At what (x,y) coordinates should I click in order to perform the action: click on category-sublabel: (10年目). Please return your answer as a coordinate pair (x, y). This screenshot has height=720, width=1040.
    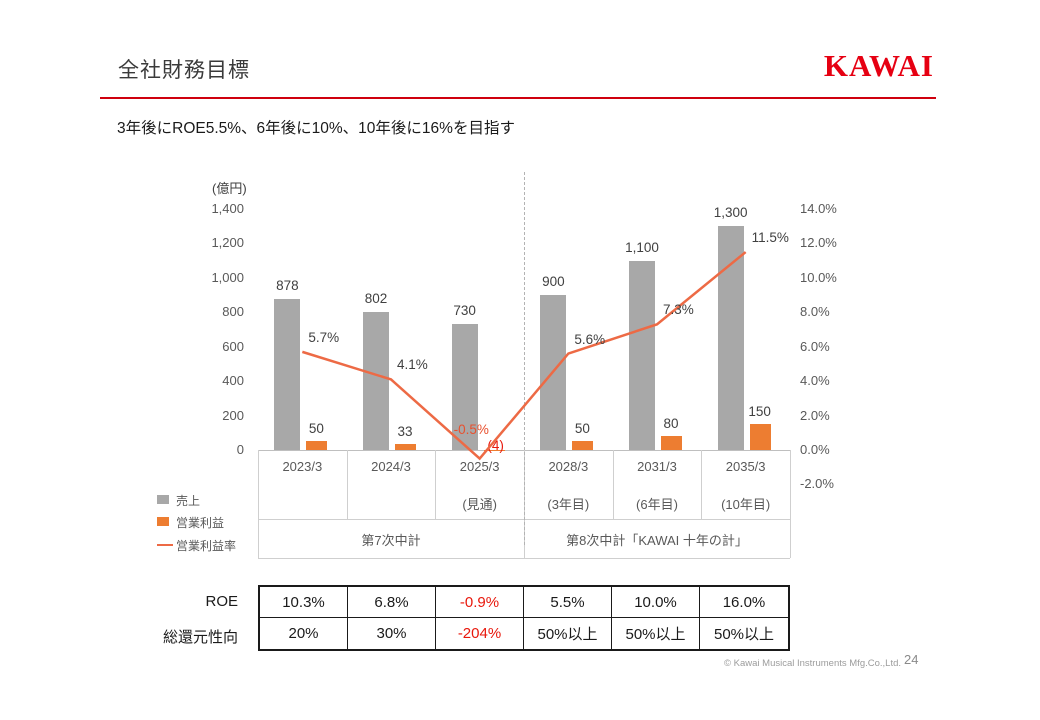
    Looking at the image, I should click on (746, 504).